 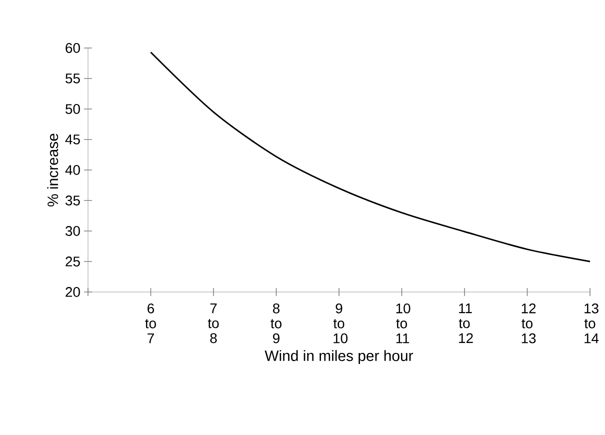 What do you see at coordinates (340, 323) in the screenshot?
I see `x-tick-label: 9 to 10` at bounding box center [340, 323].